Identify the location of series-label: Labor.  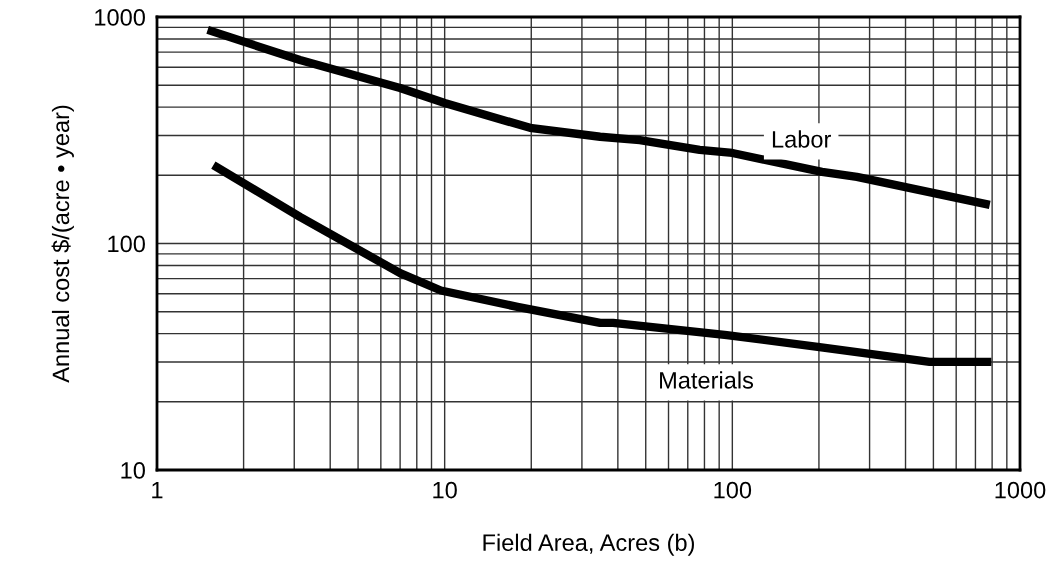
(801, 139).